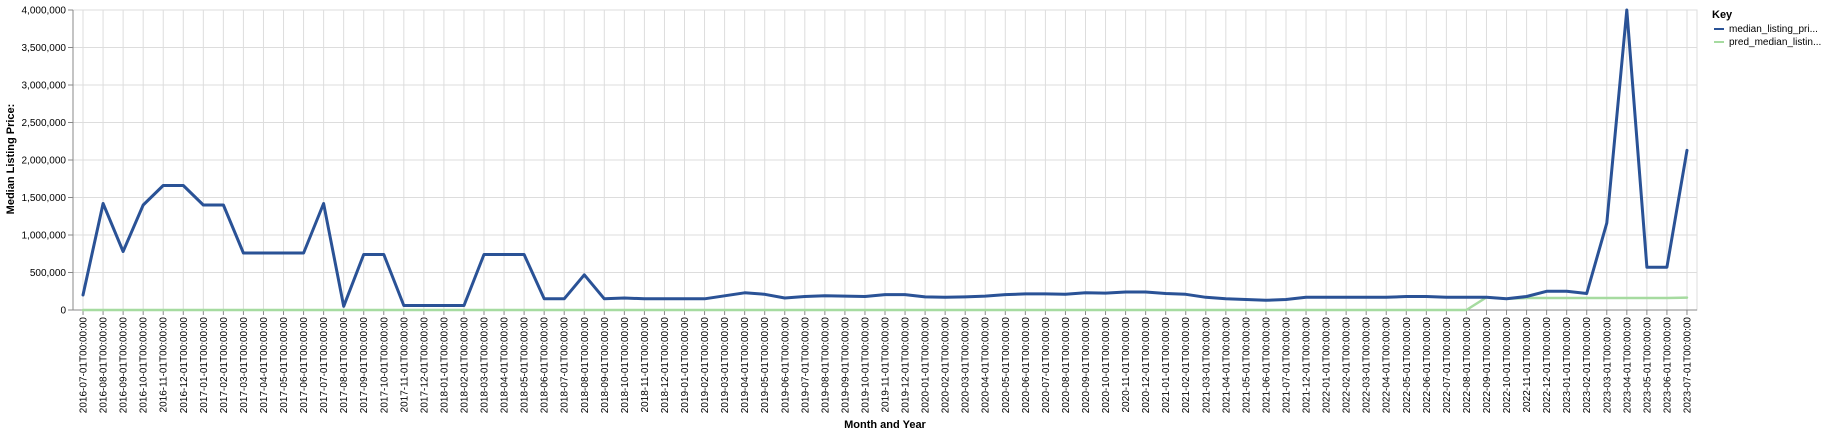 The height and width of the screenshot is (434, 1848). I want to click on x-tick-label: 2018-10-01T00:00:00, so click(625, 365).